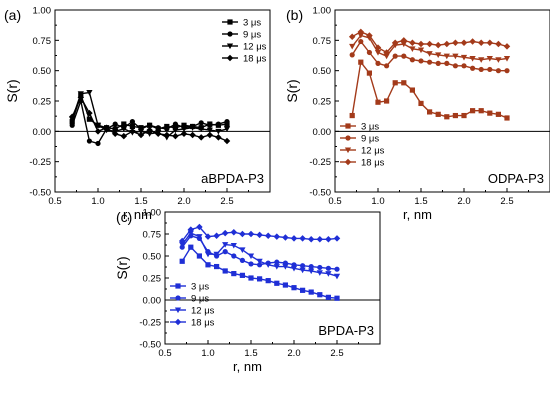 This screenshot has height=404, width=550. What do you see at coordinates (40, 162) in the screenshot?
I see `y-tick-label: -0.25` at bounding box center [40, 162].